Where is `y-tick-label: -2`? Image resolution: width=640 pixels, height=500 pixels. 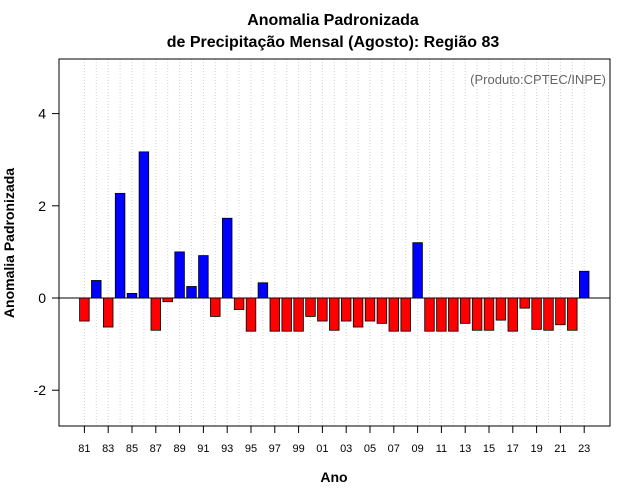
y-tick-label: -2 is located at coordinates (40, 390).